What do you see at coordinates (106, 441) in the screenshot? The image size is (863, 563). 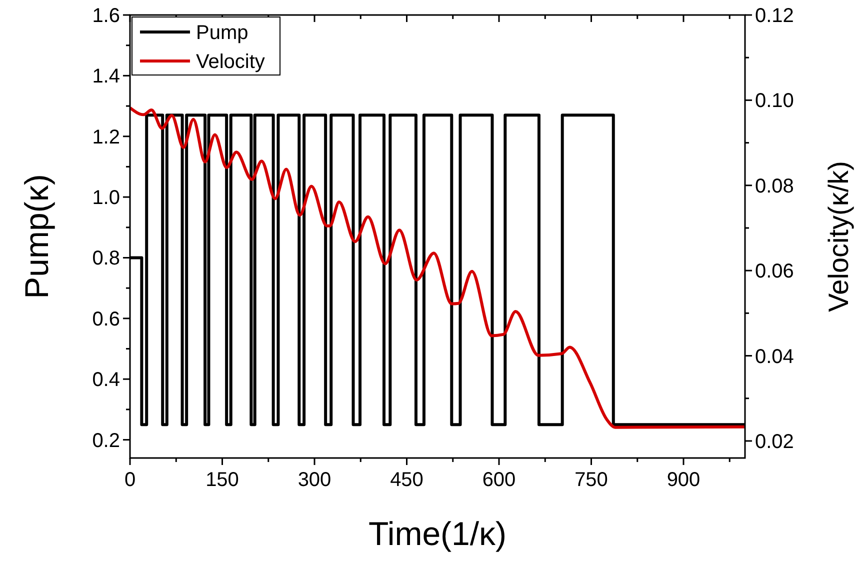 I see `y-tick-label: 0.2` at bounding box center [106, 441].